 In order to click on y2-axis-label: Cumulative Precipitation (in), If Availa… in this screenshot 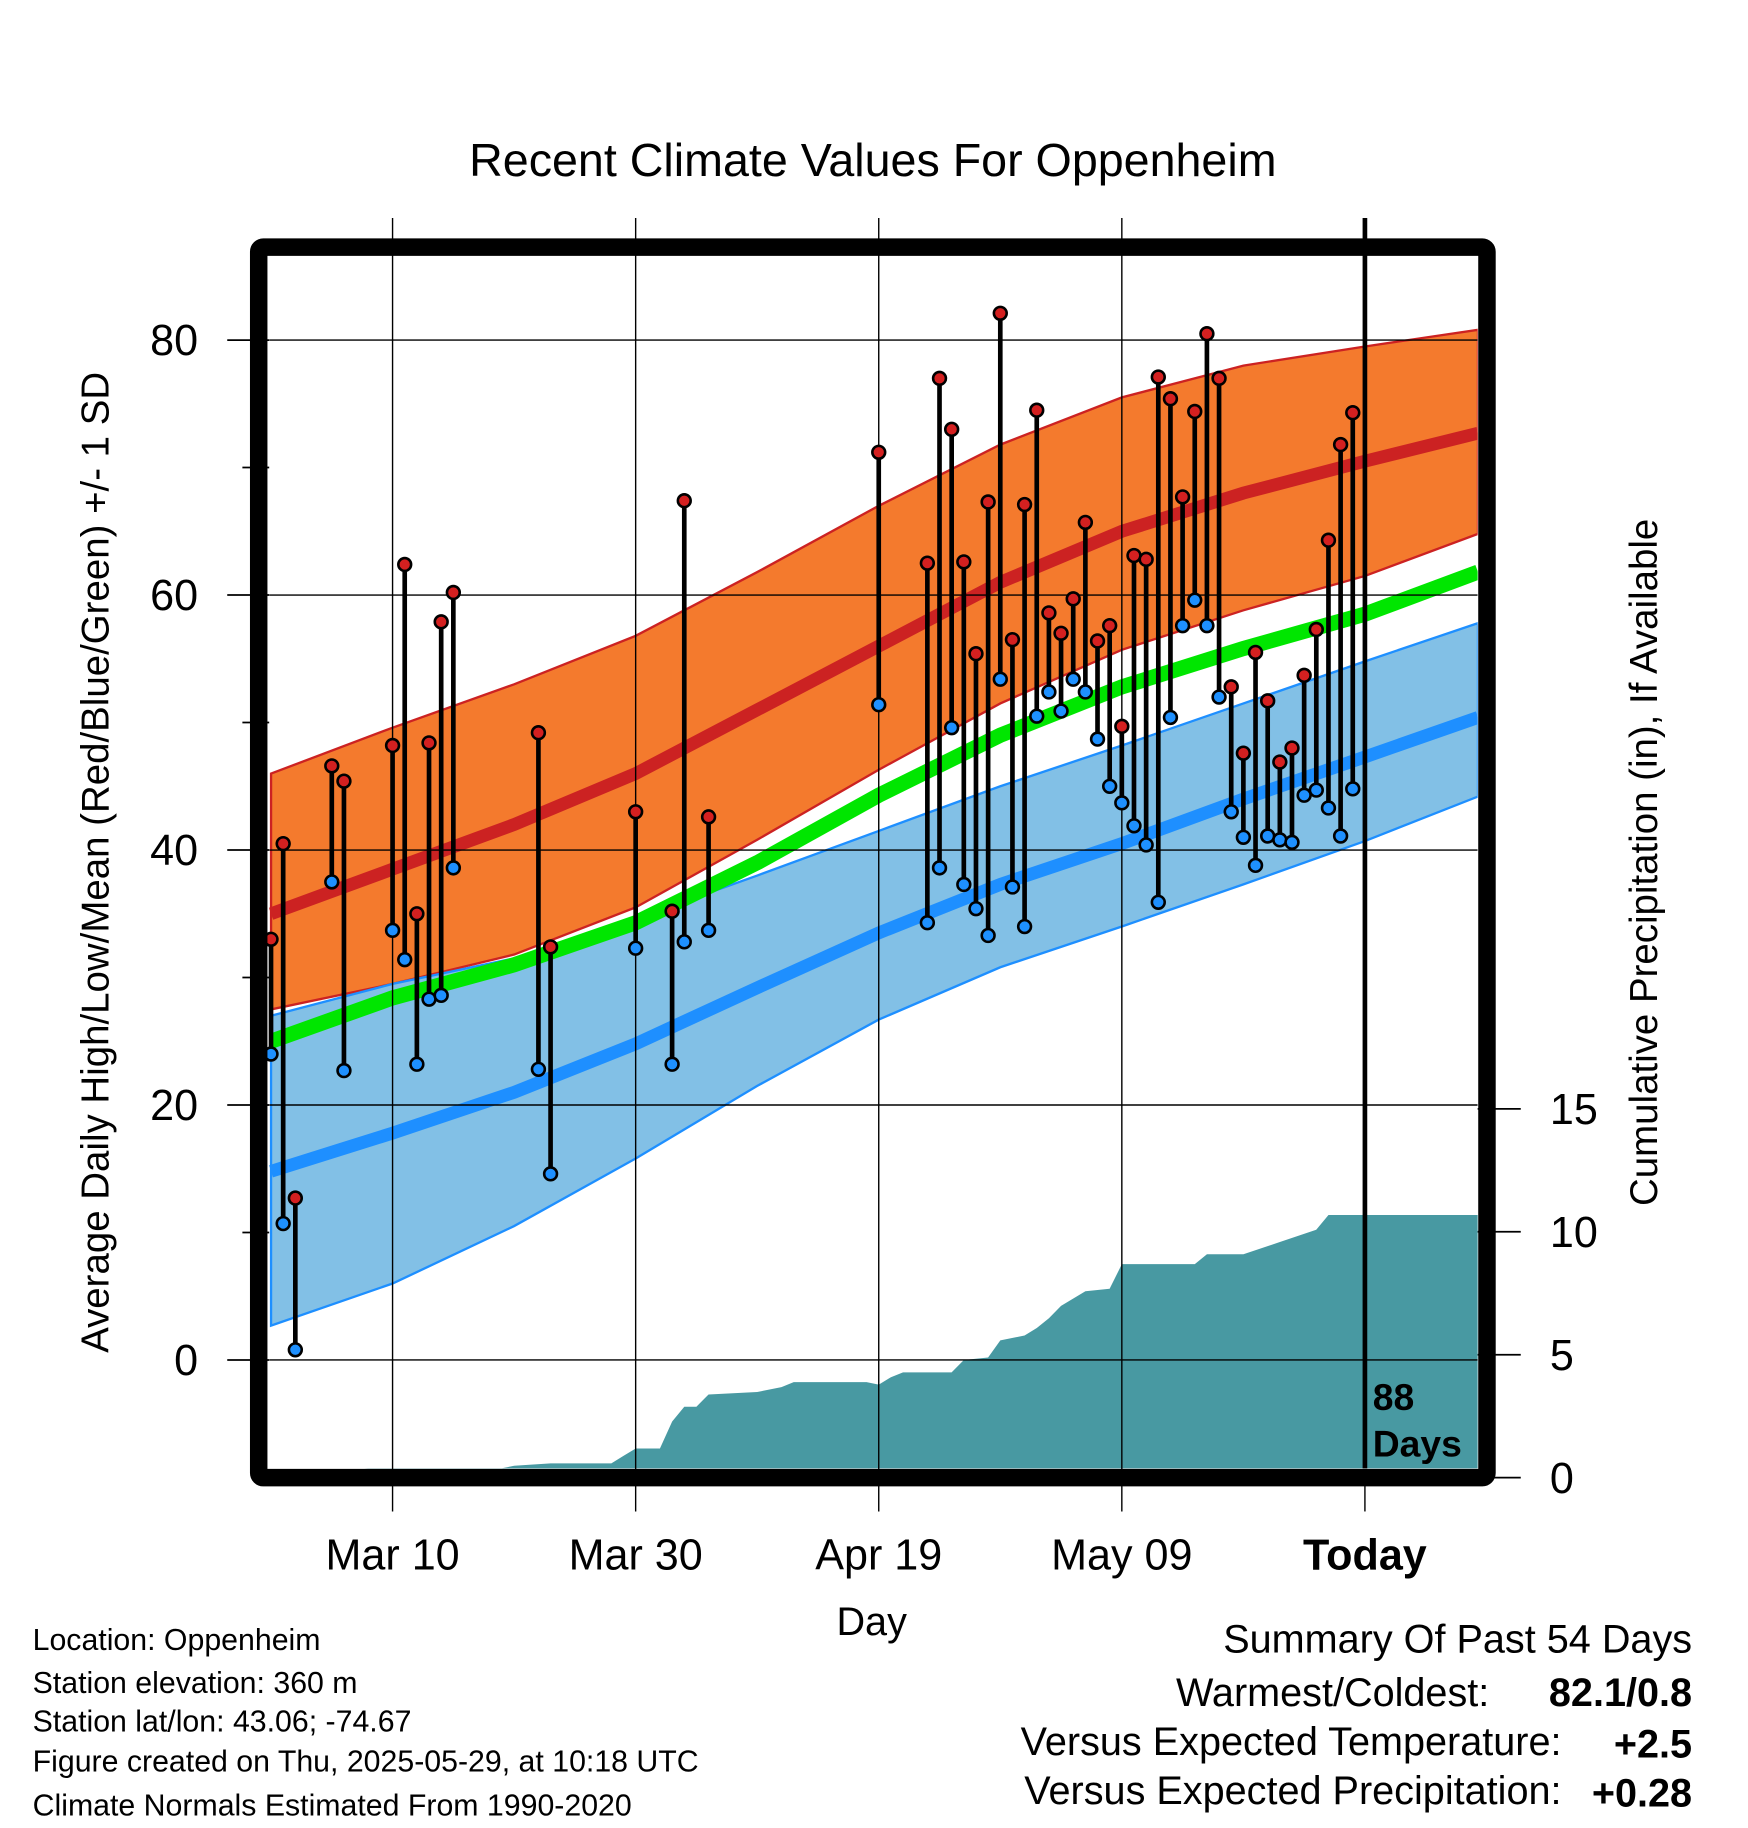, I will do `click(1644, 862)`.